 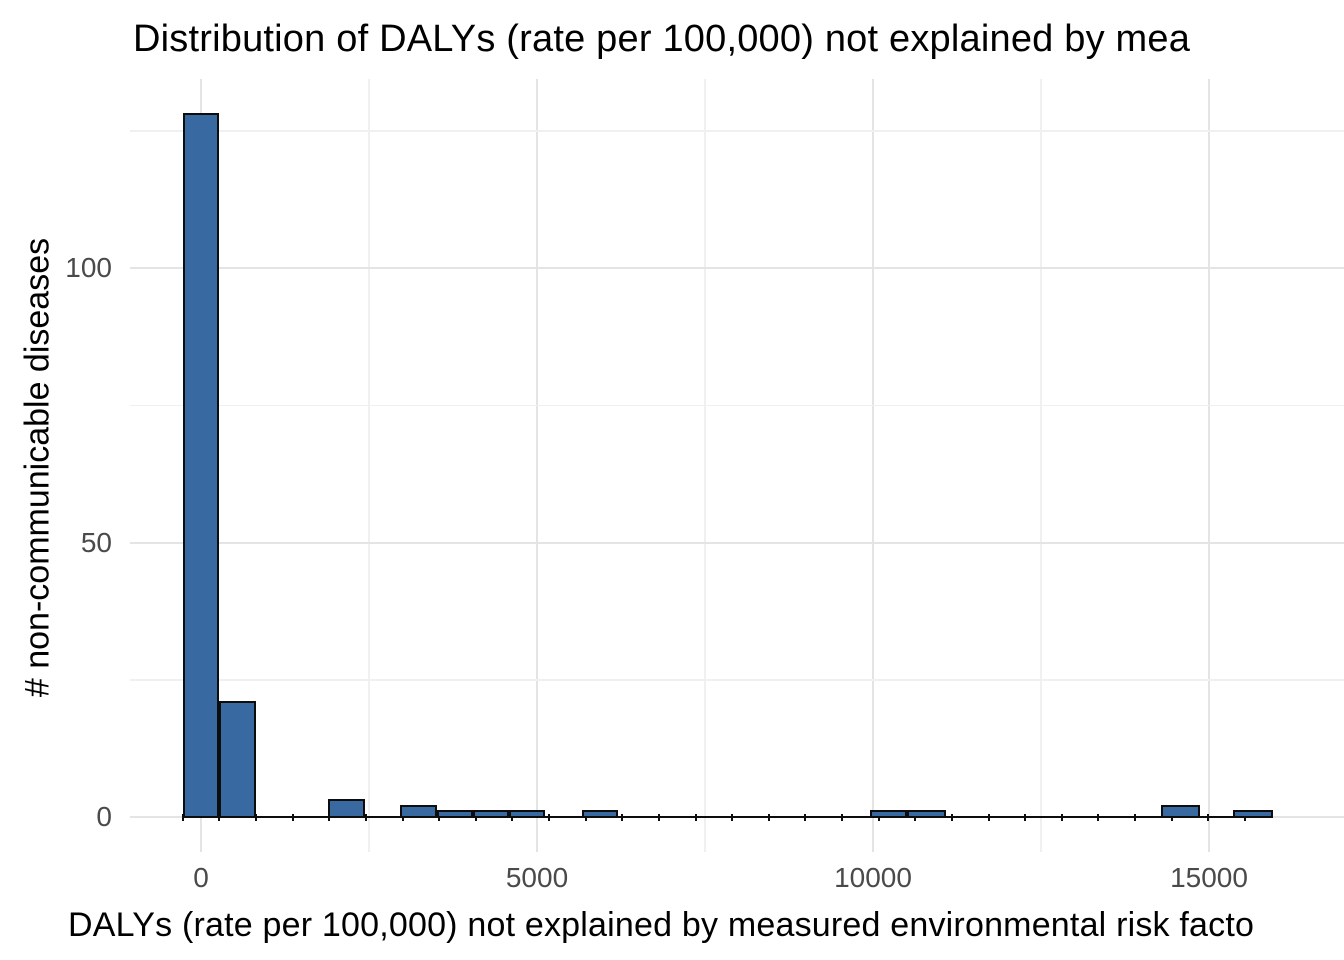 What do you see at coordinates (201, 877) in the screenshot?
I see `x-tick-label: 0` at bounding box center [201, 877].